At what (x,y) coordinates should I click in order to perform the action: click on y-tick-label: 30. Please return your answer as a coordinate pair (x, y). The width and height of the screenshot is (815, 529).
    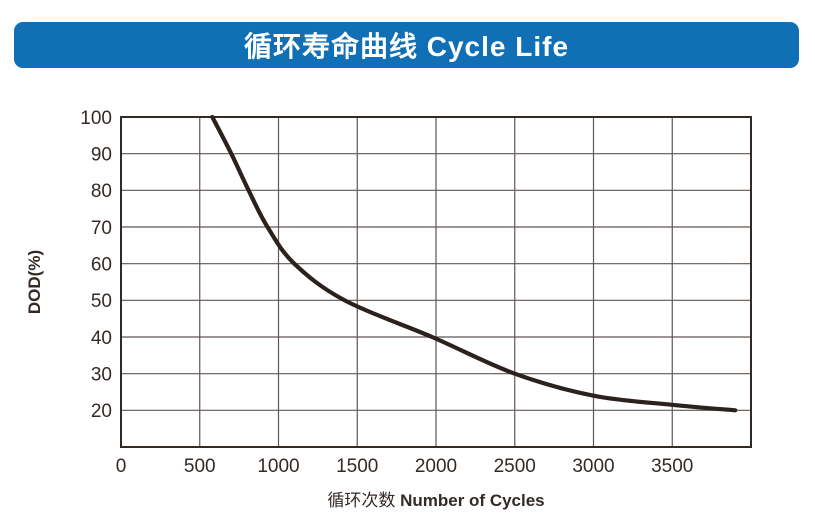
    Looking at the image, I should click on (101, 375).